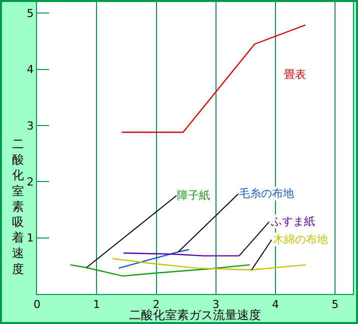 This screenshot has height=324, width=358. I want to click on text: 毛糸の布地, so click(266, 193).